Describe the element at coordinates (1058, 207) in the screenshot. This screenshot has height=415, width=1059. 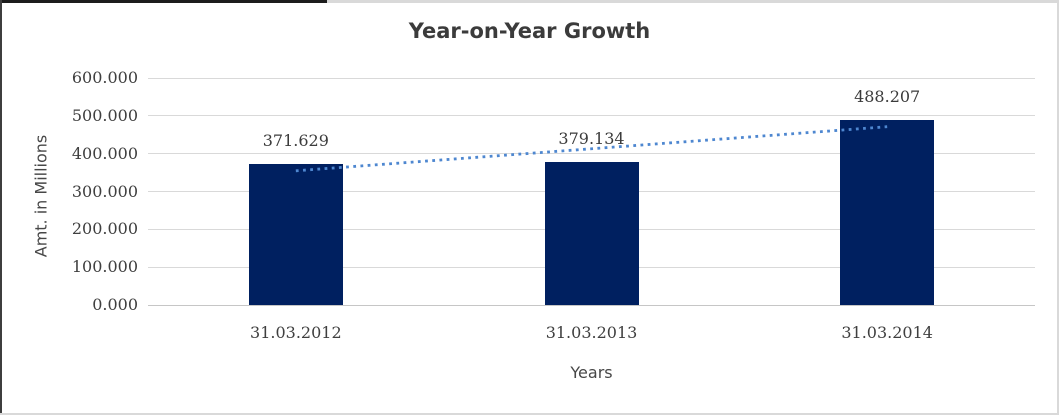
I see `frame-border-right` at that location.